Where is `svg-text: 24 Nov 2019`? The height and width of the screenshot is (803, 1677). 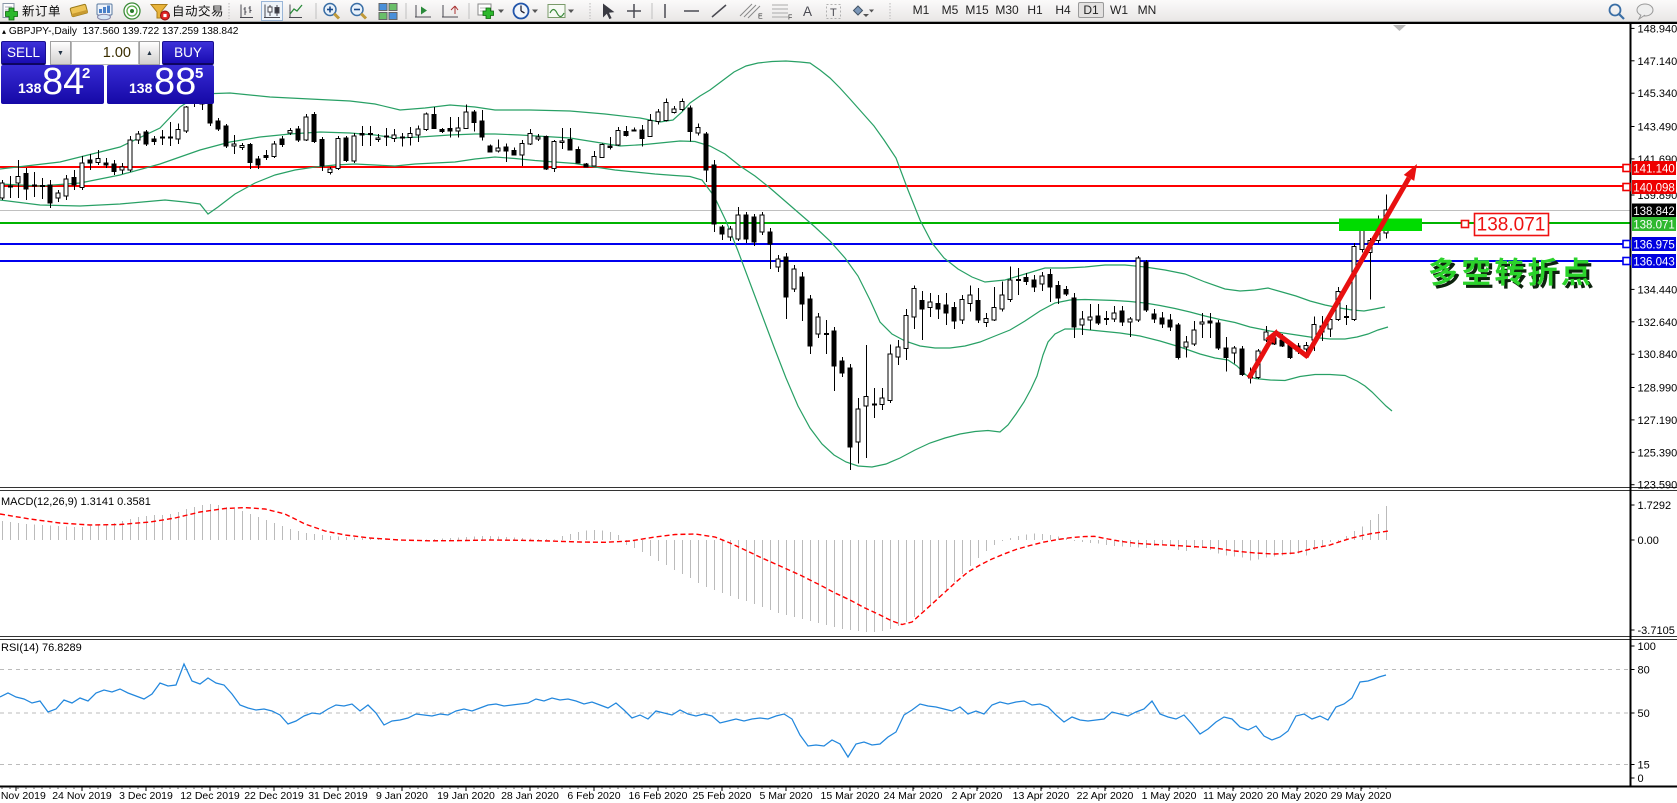 svg-text: 24 Nov 2019 is located at coordinates (82, 796).